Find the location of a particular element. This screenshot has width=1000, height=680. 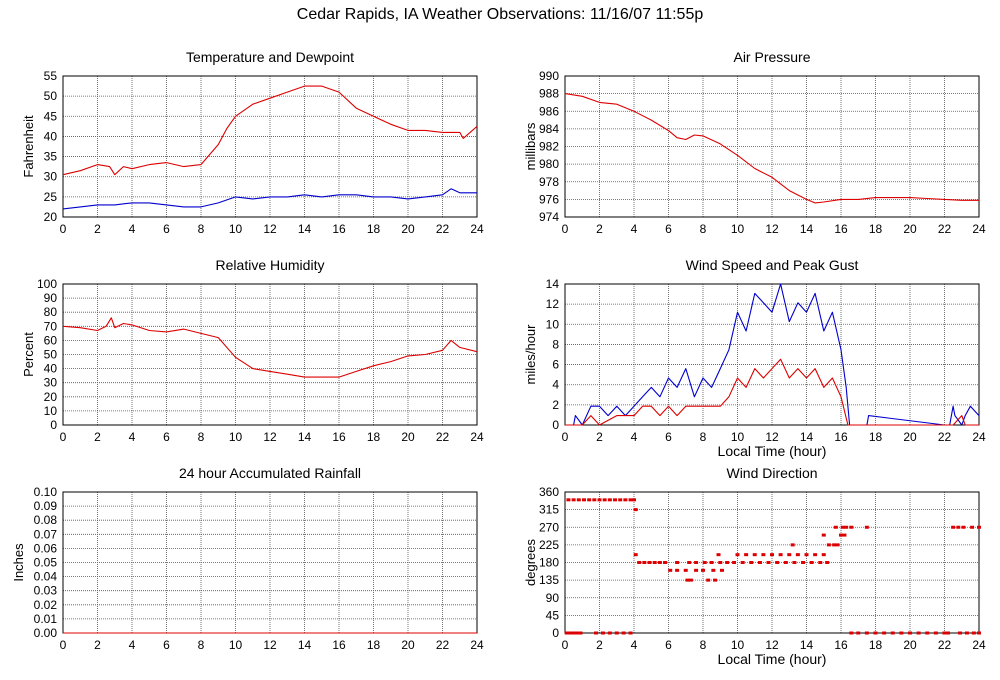

y-tick-label: 10 is located at coordinates (553, 324).